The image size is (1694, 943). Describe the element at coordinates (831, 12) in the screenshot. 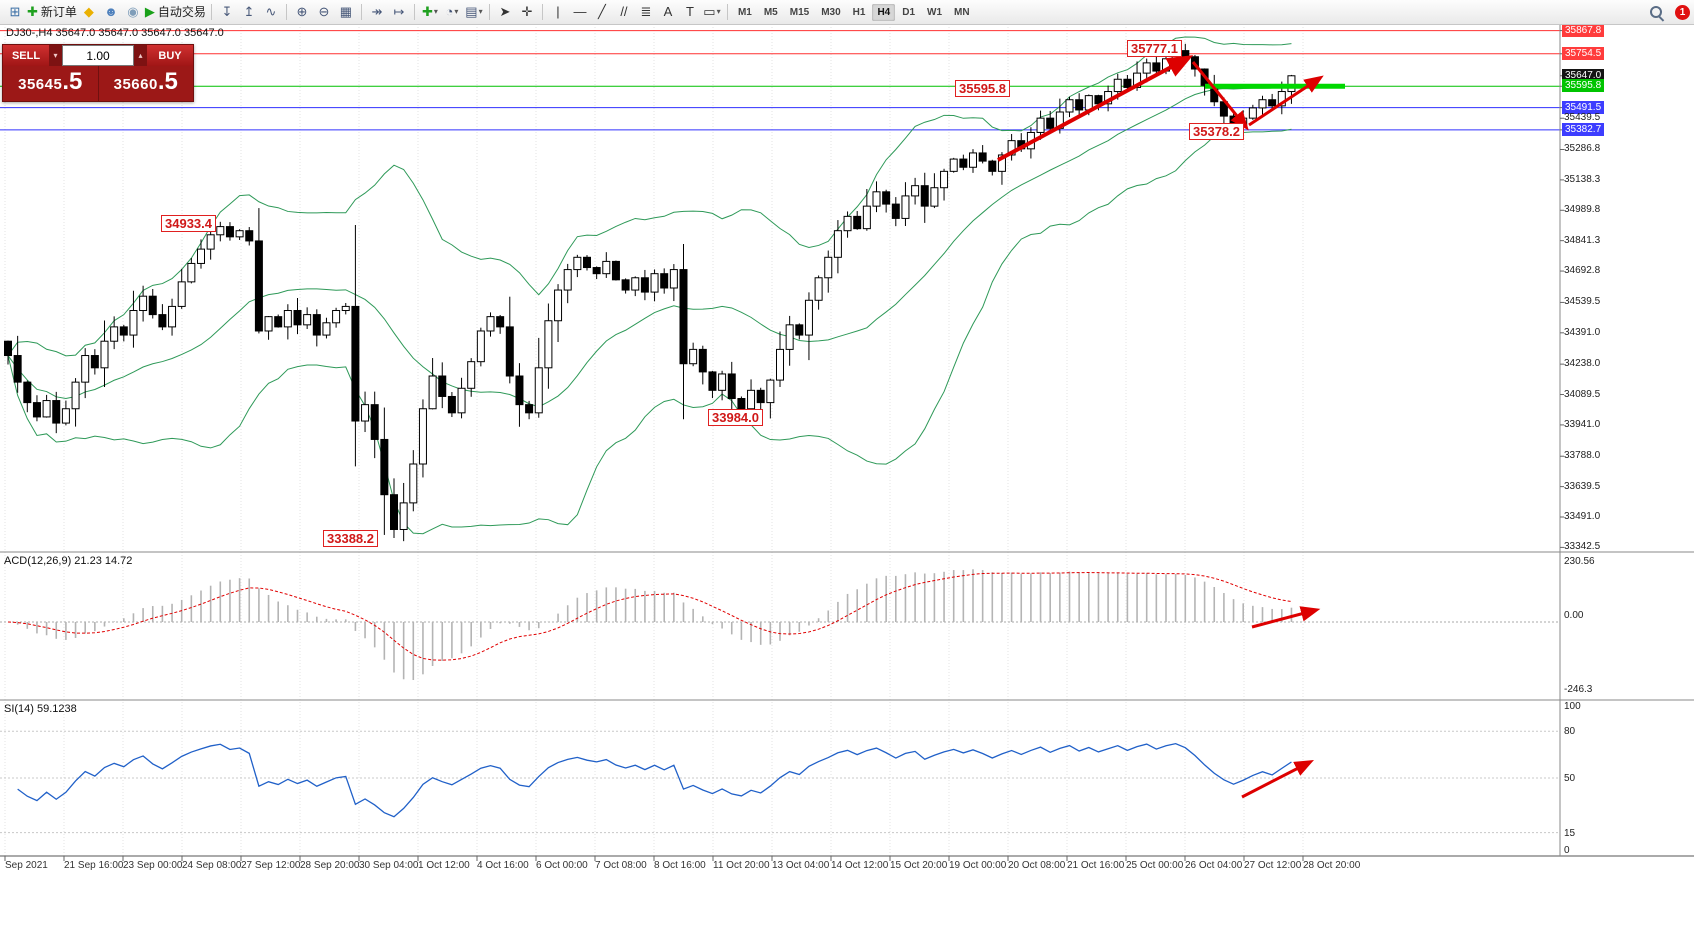

I see `timeframe-m30-button: M30` at that location.